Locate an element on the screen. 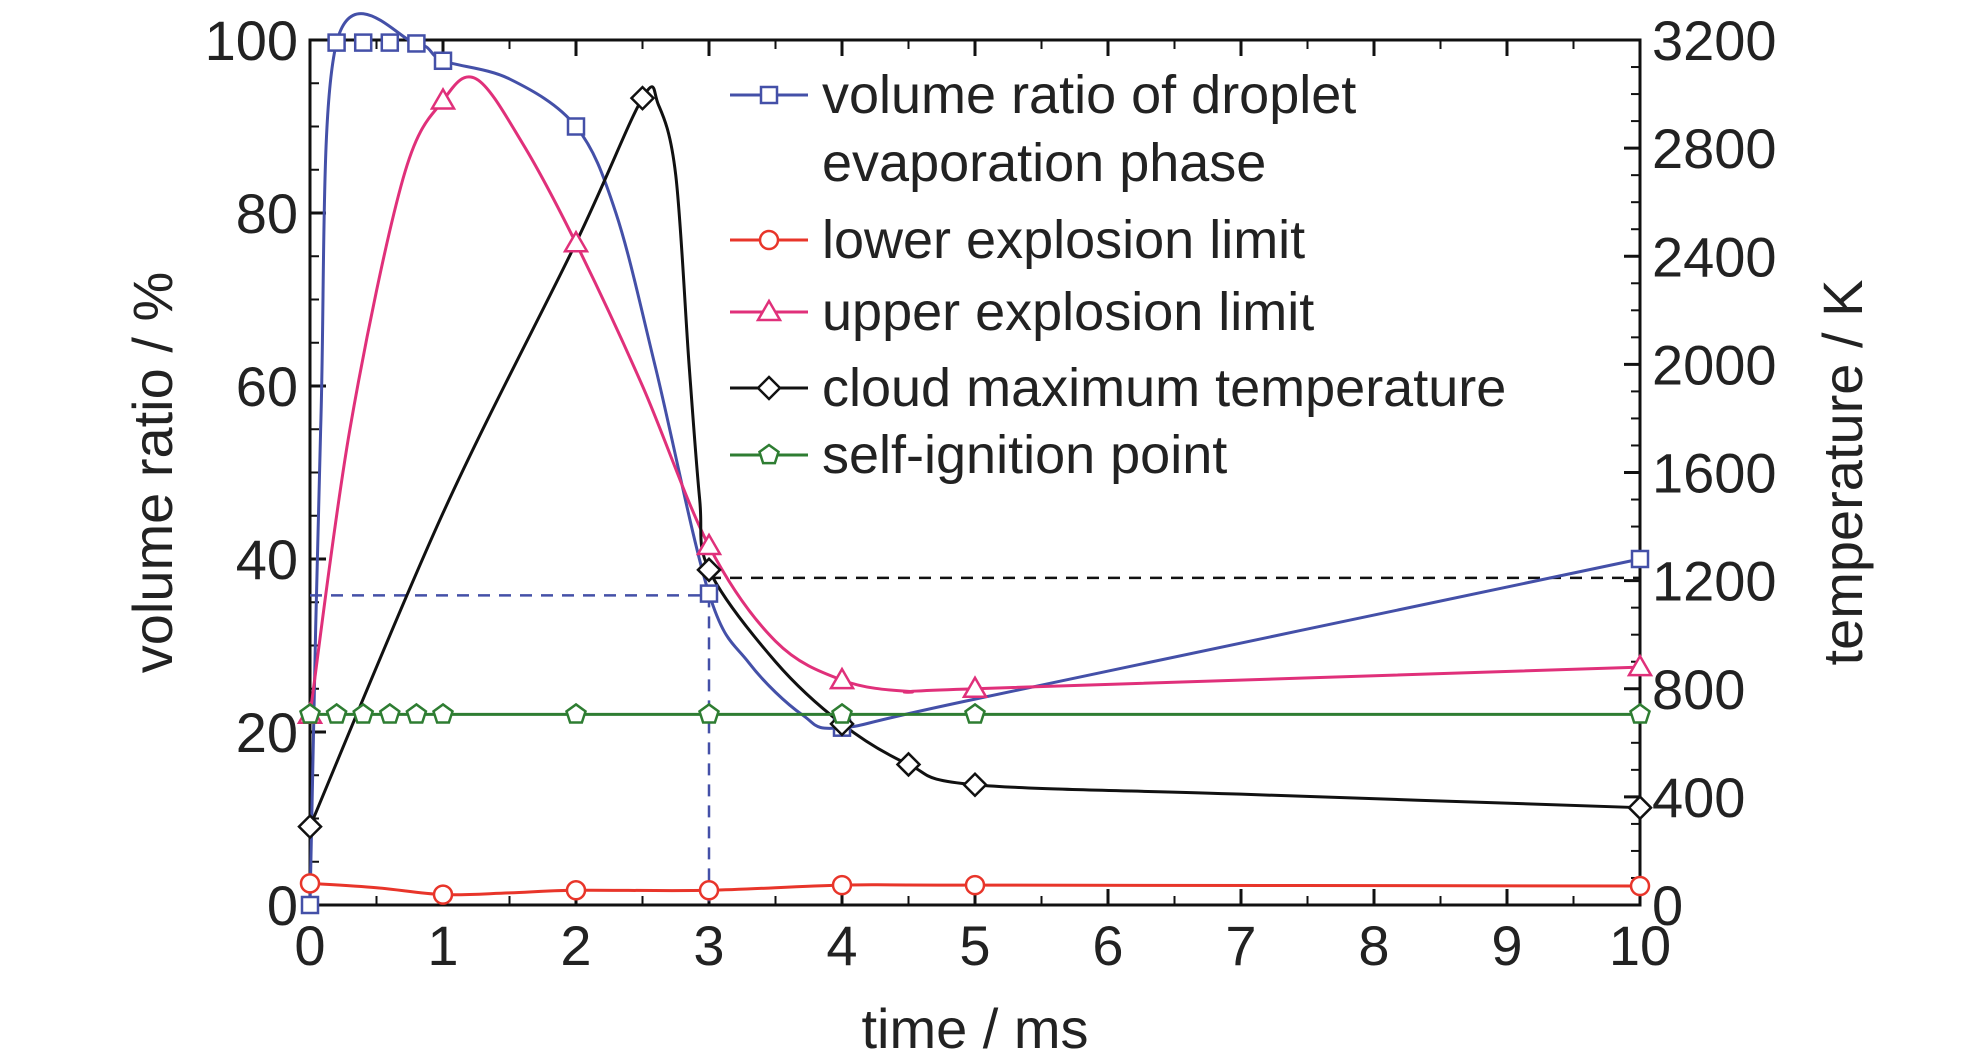 The image size is (1984, 1063). x-tick-label: 5 is located at coordinates (974, 945).